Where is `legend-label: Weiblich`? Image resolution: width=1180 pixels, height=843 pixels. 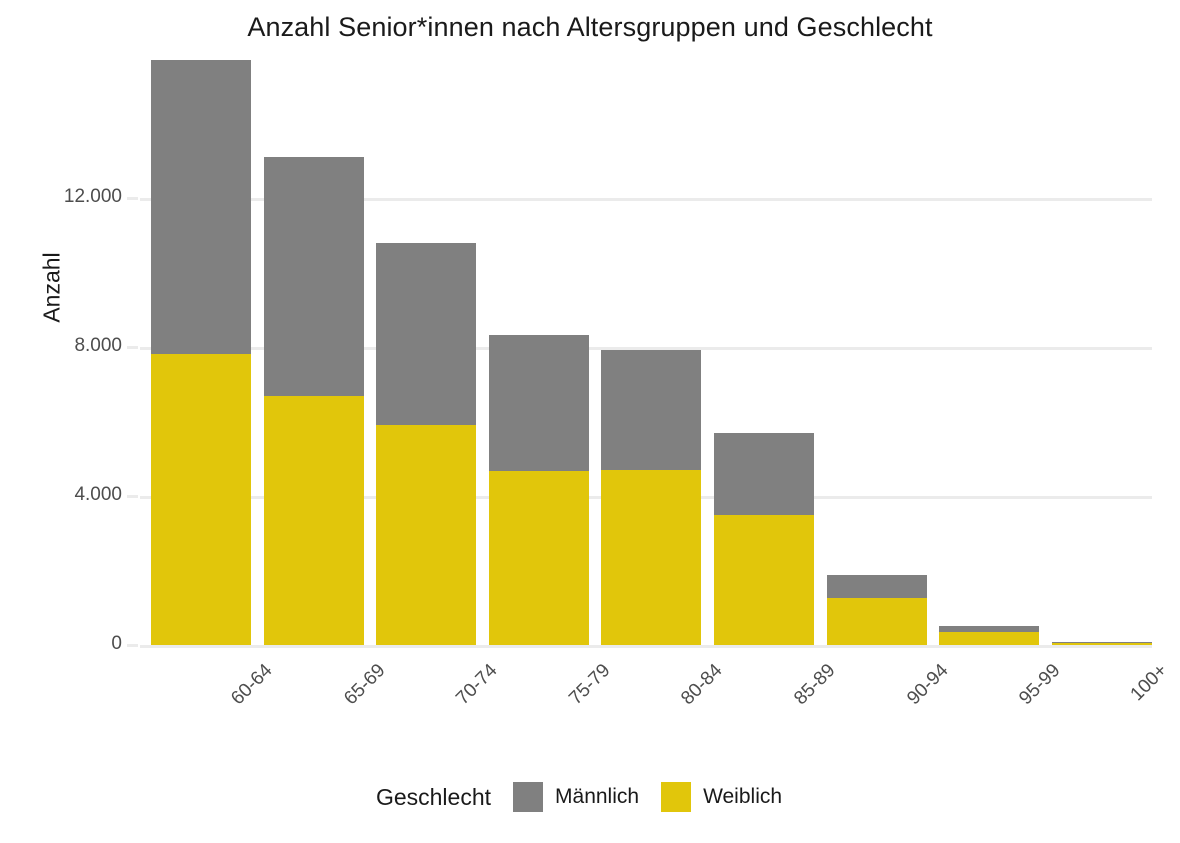
legend-label: Weiblich is located at coordinates (743, 796).